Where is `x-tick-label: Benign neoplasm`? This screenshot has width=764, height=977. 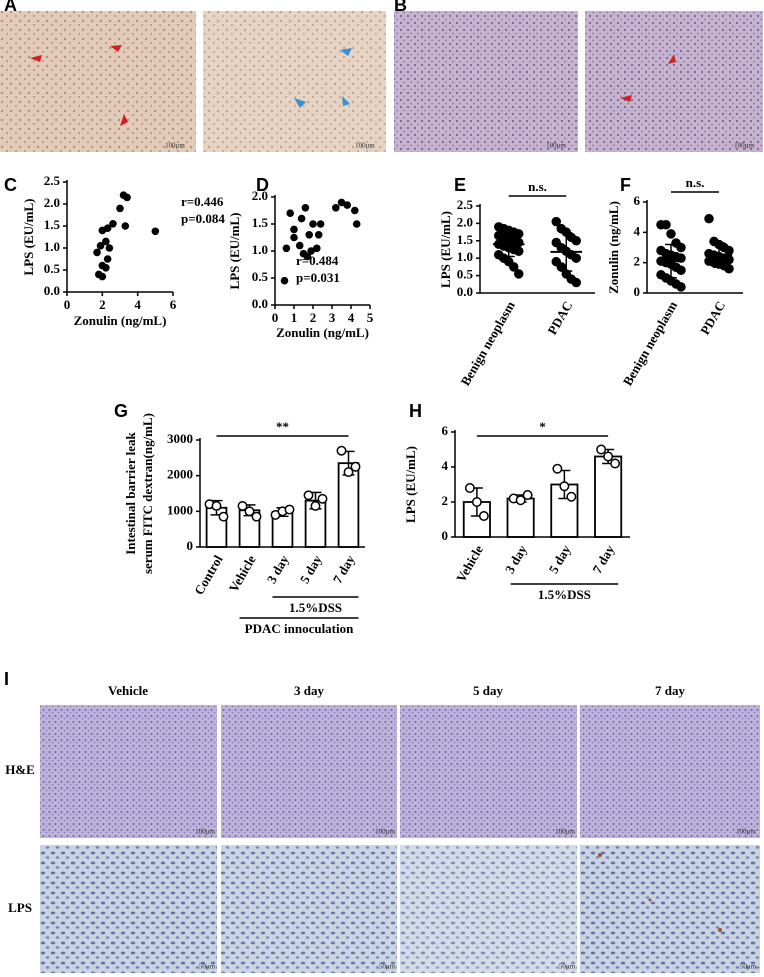
x-tick-label: Benign neoplasm is located at coordinates (650, 343).